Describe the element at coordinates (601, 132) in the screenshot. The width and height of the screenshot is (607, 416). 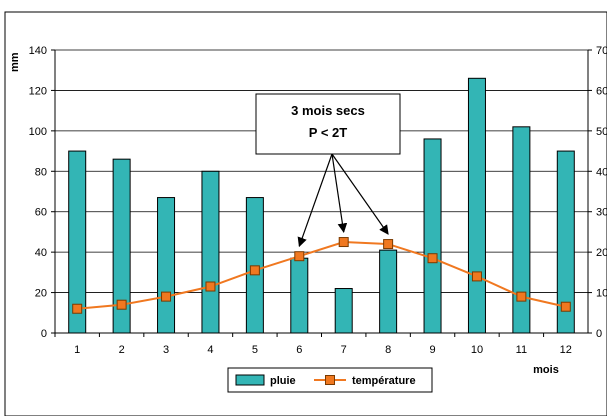
I see `y2-tick-label: 50` at that location.